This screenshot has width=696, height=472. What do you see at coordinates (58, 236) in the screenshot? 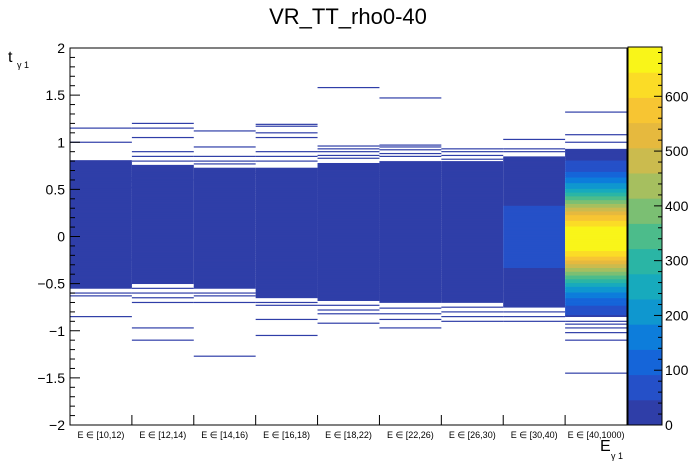
I see `y-axis: −2 −1.5 −1 −0.5 0 0.5 1 1.5 2` at bounding box center [58, 236].